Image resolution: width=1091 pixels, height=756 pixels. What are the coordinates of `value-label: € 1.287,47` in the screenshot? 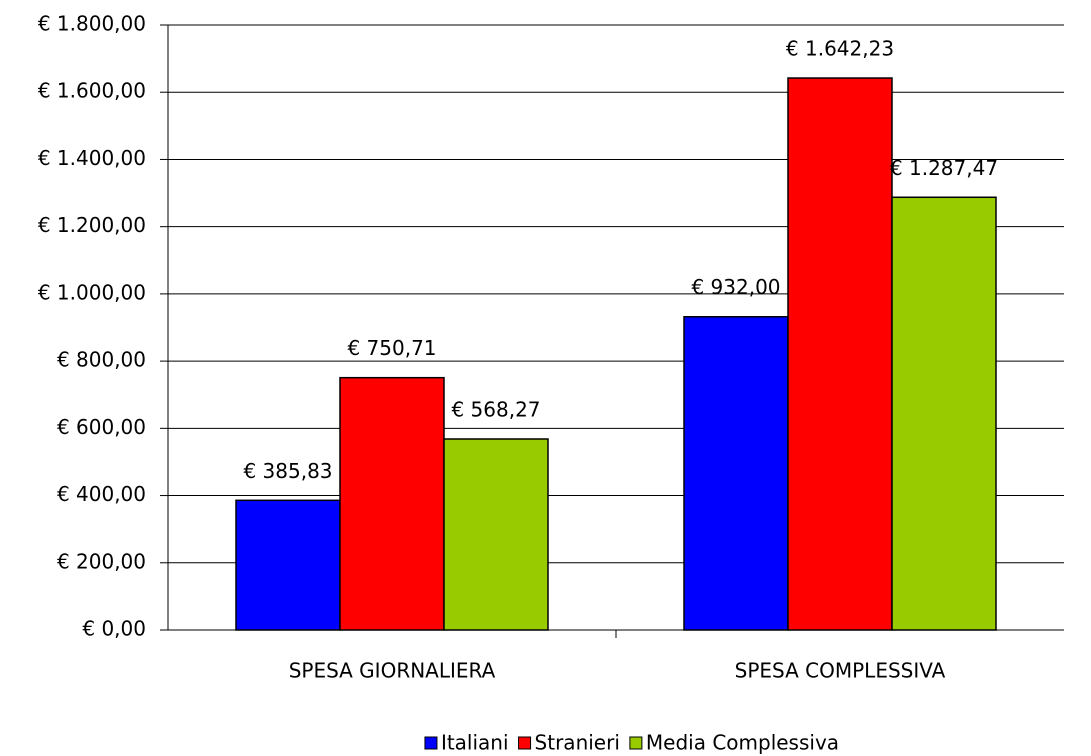 It's located at (944, 168).